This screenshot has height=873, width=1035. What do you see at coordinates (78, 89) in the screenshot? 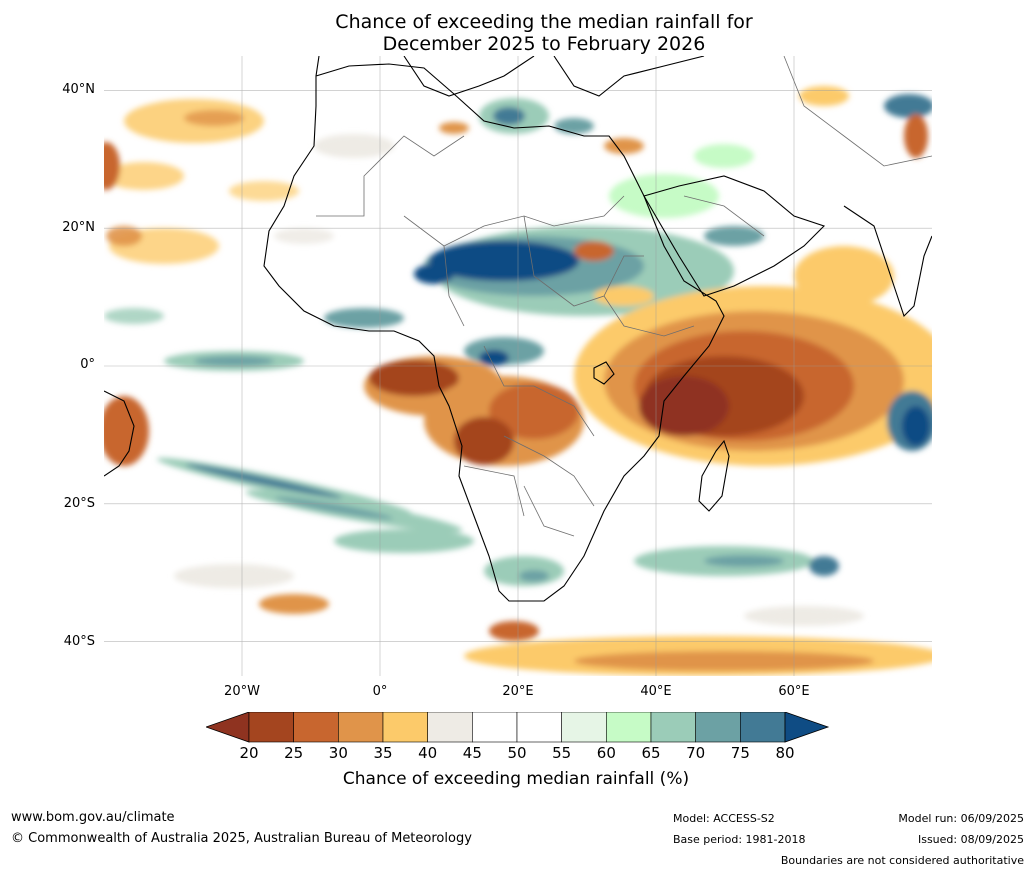
I see `lat-label-40n: 40°N` at bounding box center [78, 89].